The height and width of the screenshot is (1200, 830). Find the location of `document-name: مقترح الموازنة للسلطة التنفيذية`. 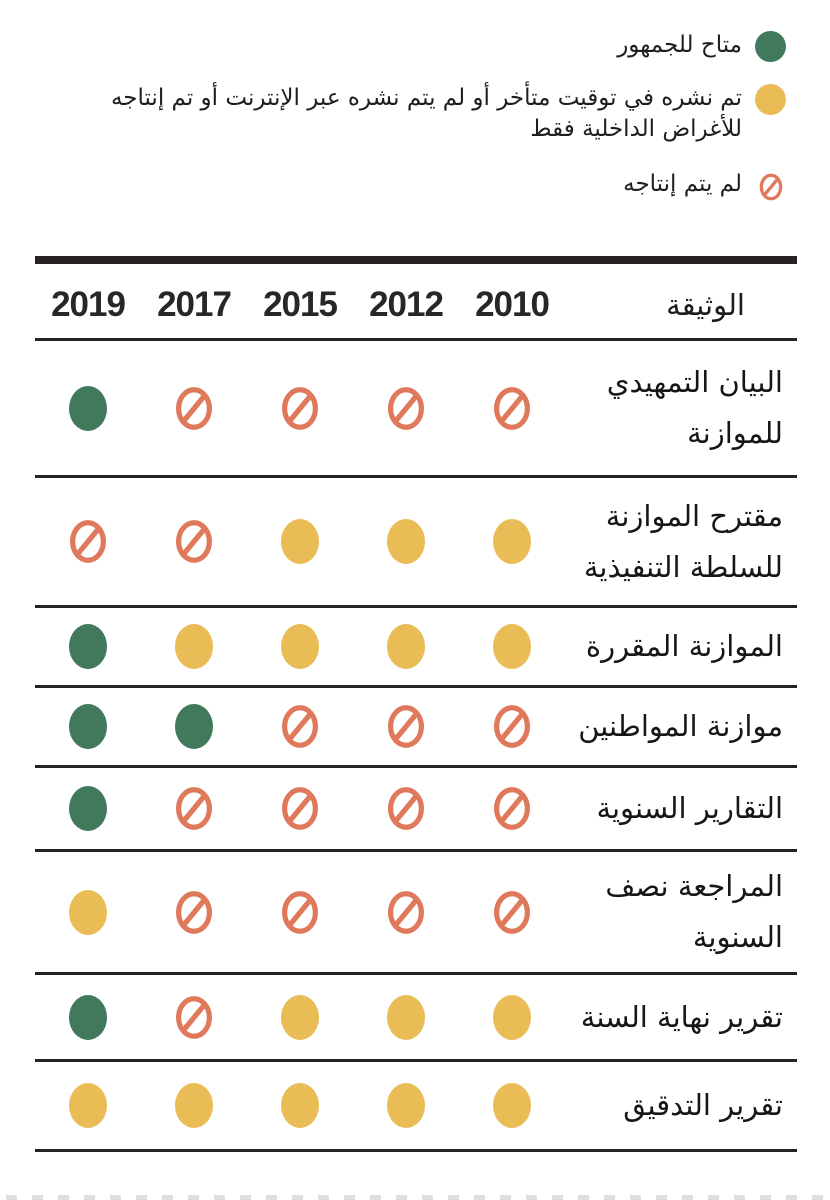

document-name: مقترح الموازنة للسلطة التنفيذية is located at coordinates (683, 541).